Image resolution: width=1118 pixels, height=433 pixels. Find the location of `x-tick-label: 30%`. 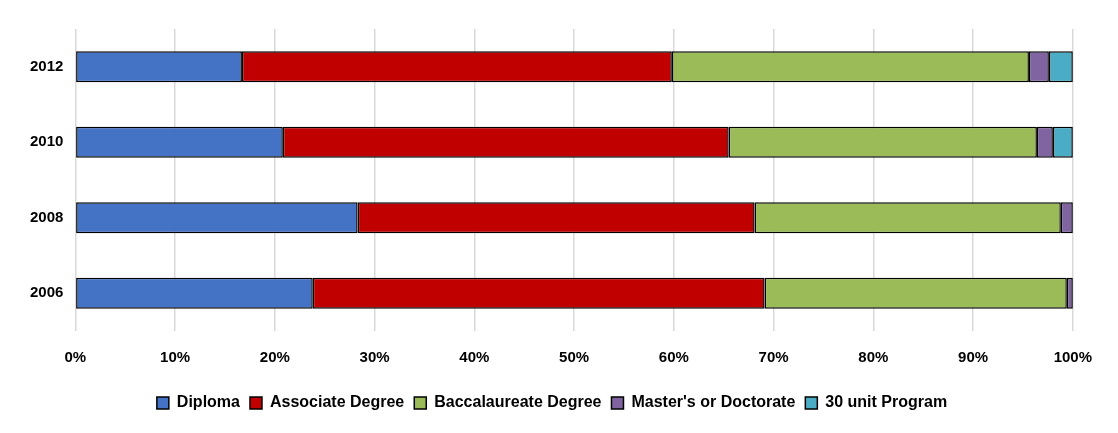

x-tick-label: 30% is located at coordinates (374, 357).